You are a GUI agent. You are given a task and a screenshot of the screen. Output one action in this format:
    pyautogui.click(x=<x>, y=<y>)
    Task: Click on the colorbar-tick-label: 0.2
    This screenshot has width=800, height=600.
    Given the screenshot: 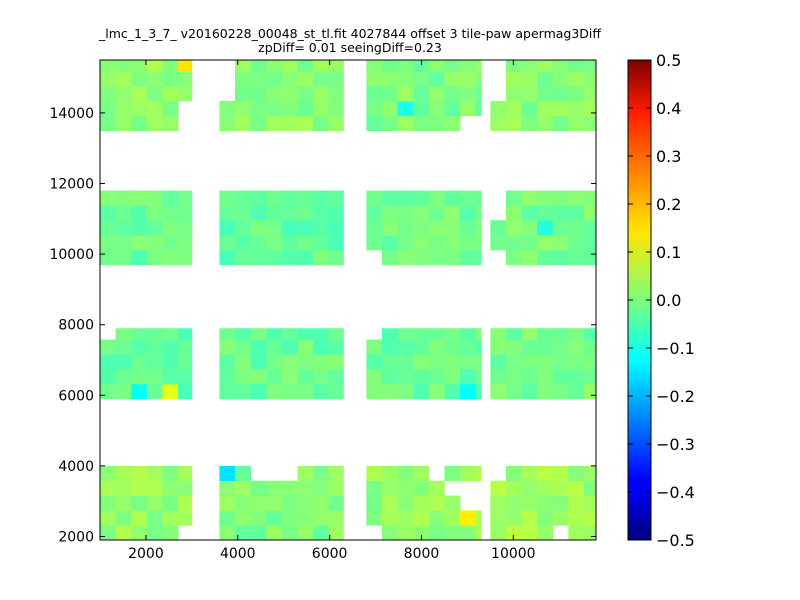 What is the action you would take?
    pyautogui.click(x=668, y=204)
    